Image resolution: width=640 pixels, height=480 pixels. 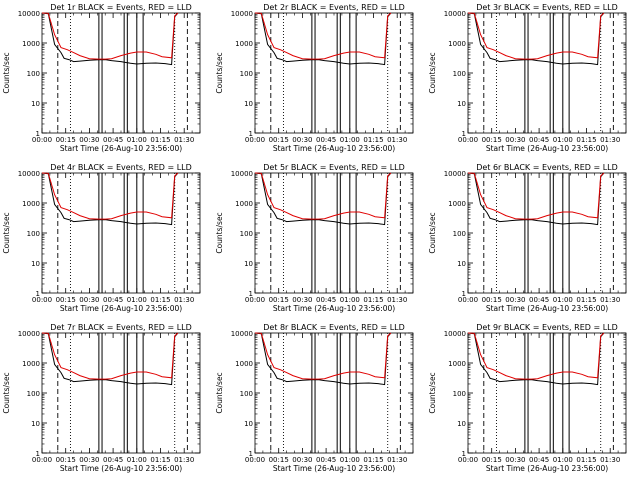 What do you see at coordinates (334, 167) in the screenshot?
I see `chart-title: Det 5r BLACK = Events, RED = LLD` at bounding box center [334, 167].